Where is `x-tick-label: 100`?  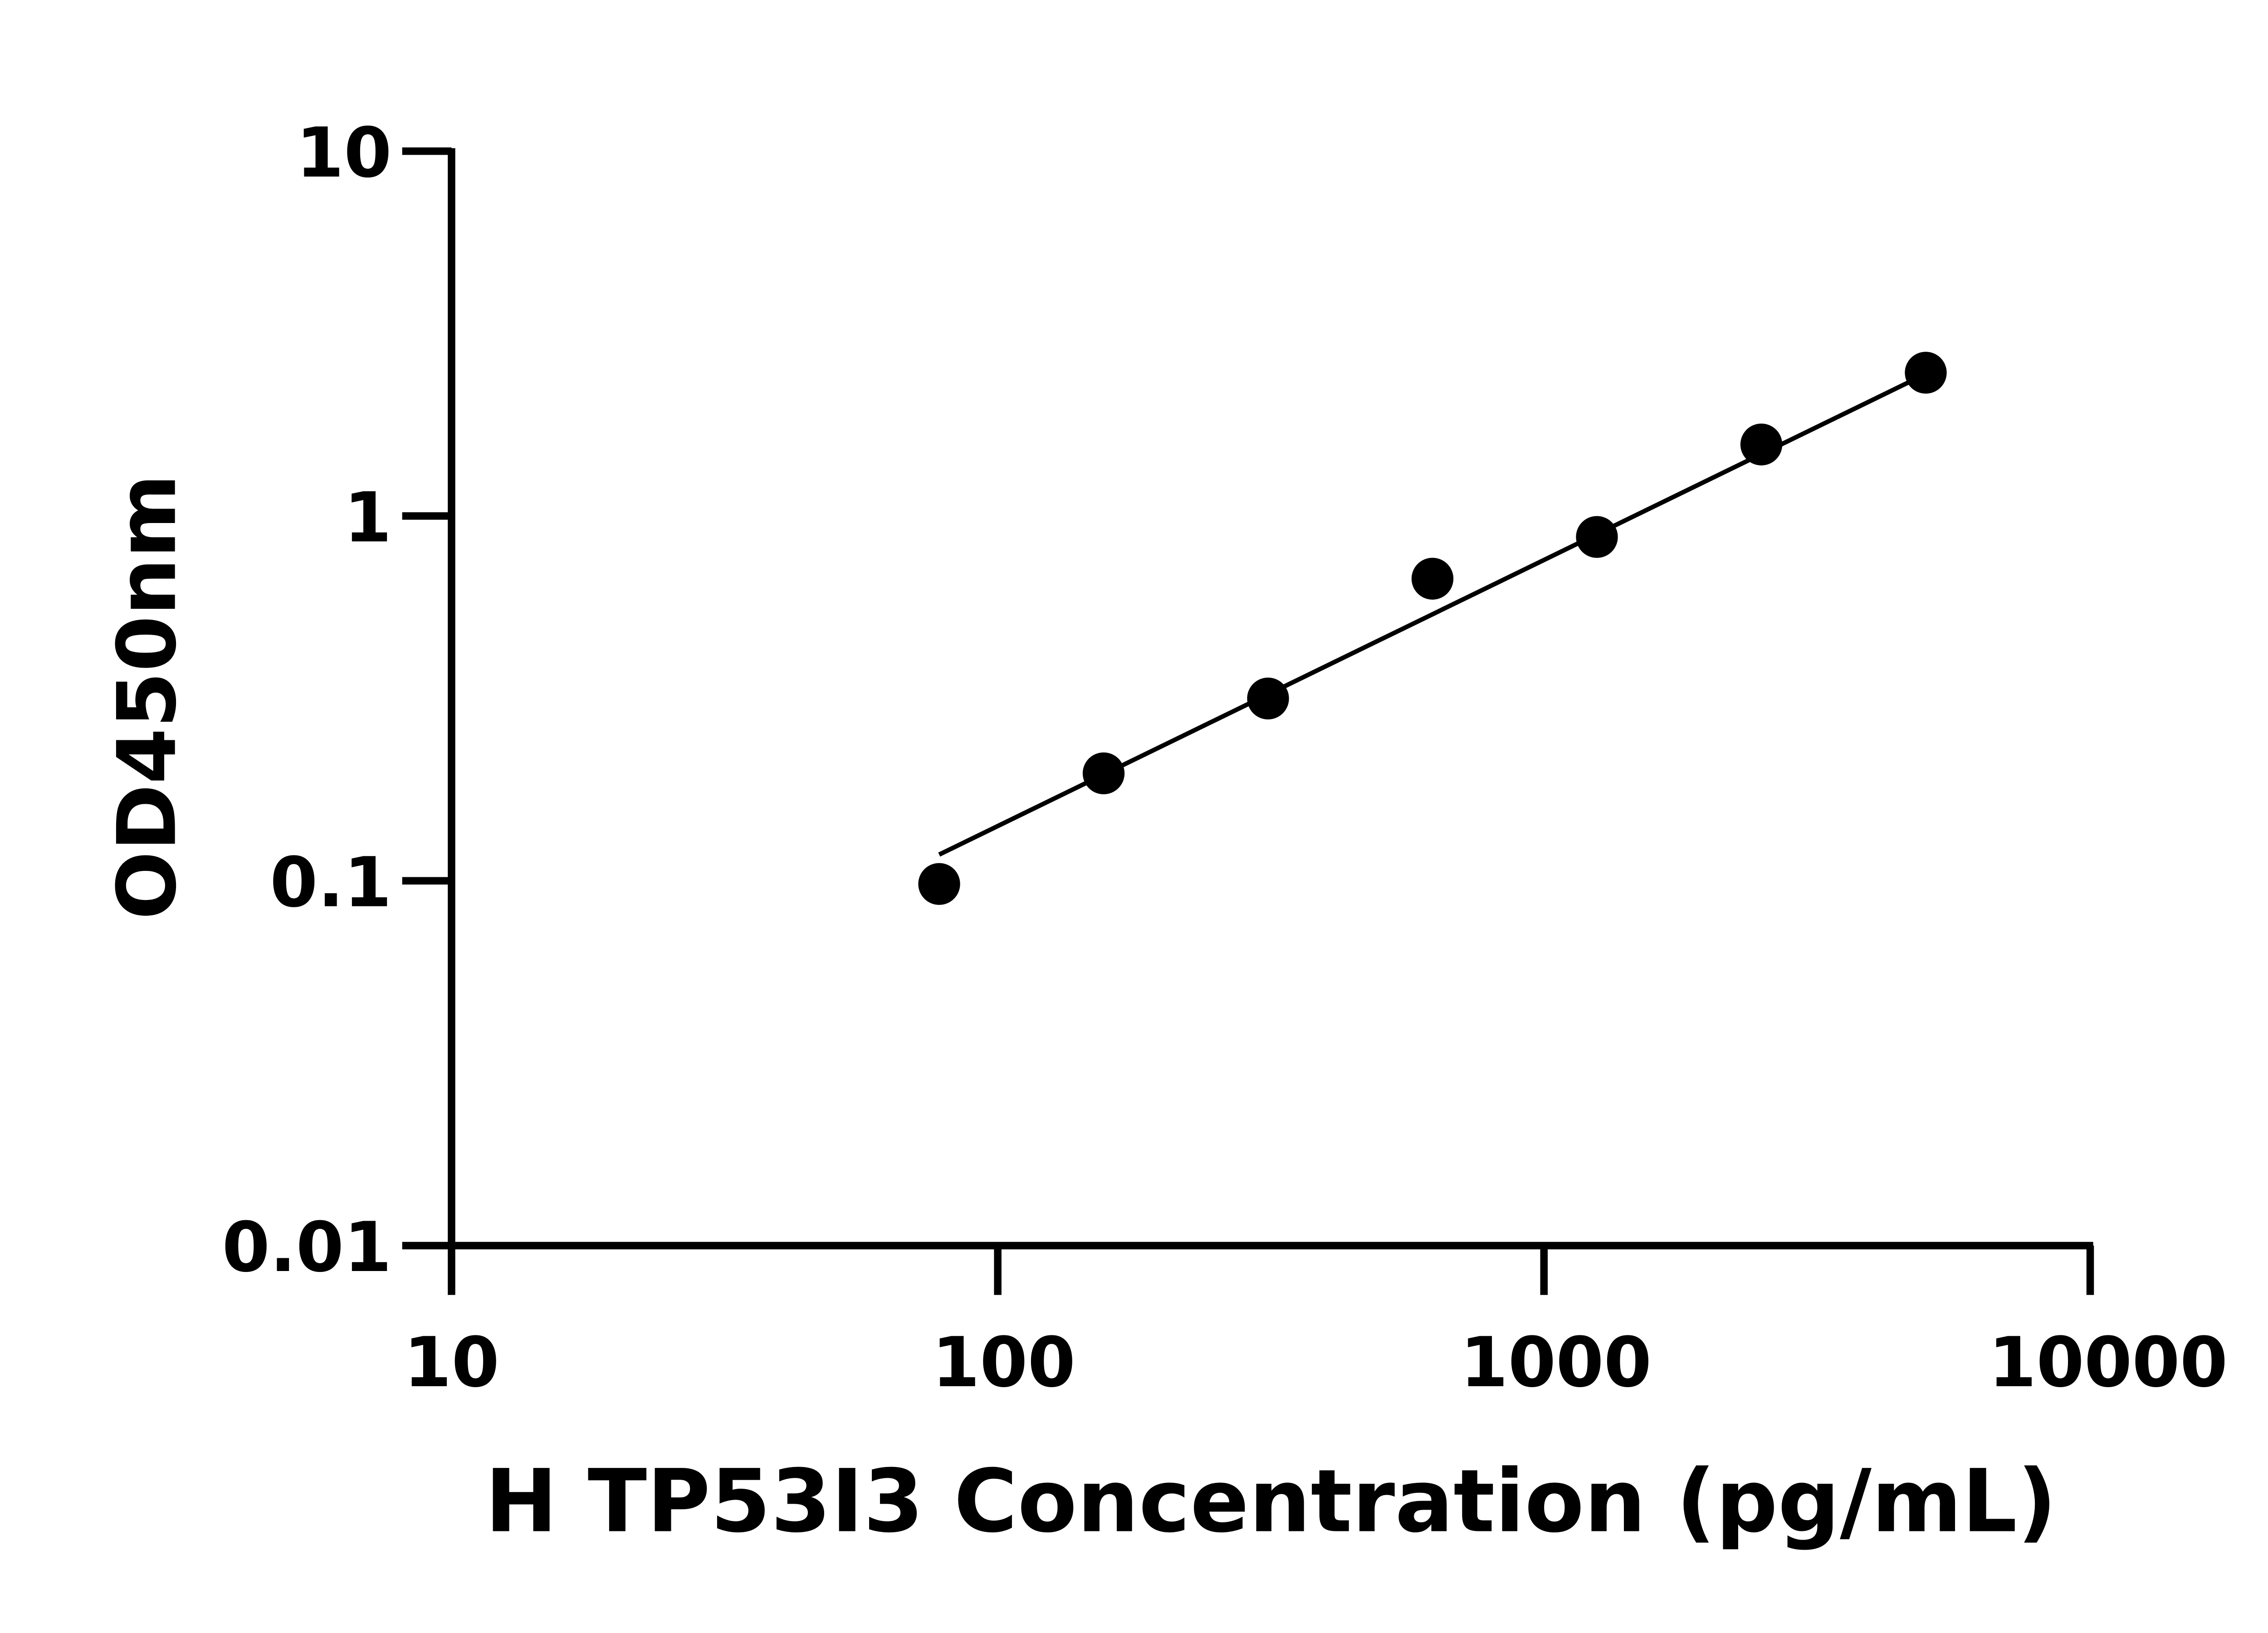
x-tick-label: 100 is located at coordinates (1004, 1362).